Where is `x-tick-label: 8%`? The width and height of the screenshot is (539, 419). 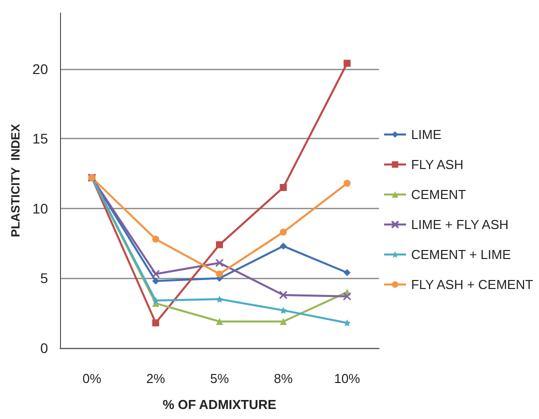
x-tick-label: 8% is located at coordinates (284, 378).